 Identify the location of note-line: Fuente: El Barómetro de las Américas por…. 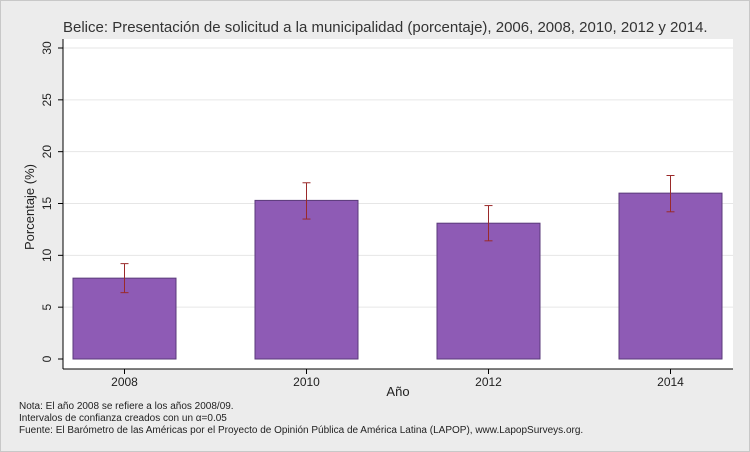
(301, 430).